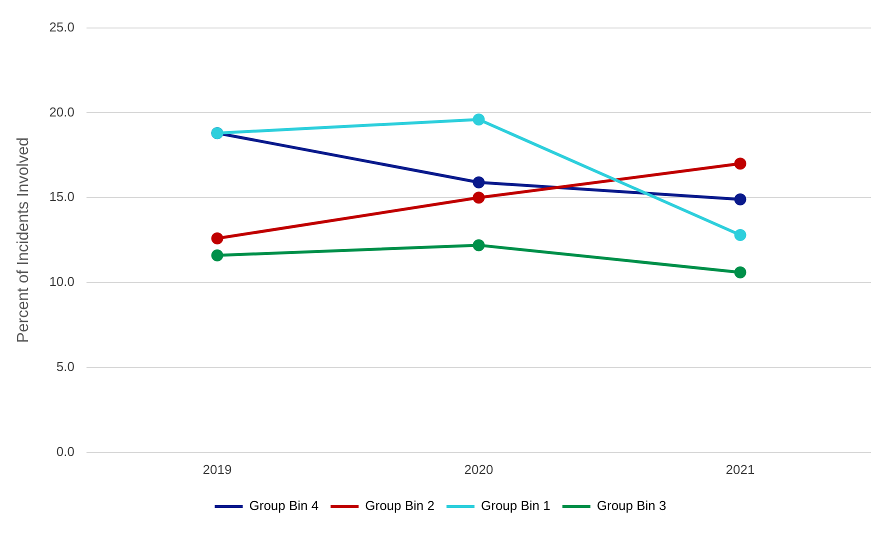 The image size is (889, 535). Describe the element at coordinates (65, 451) in the screenshot. I see `y-tick-label: 0.0` at that location.